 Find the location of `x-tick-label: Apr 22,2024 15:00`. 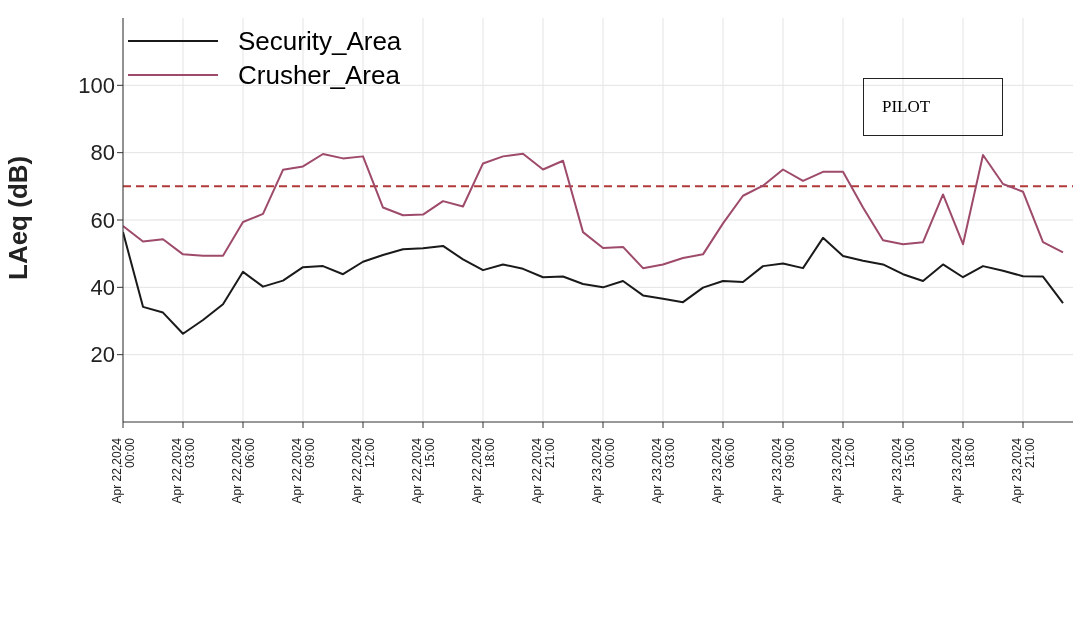

x-tick-label: Apr 22,2024 15:00 is located at coordinates (423, 470).